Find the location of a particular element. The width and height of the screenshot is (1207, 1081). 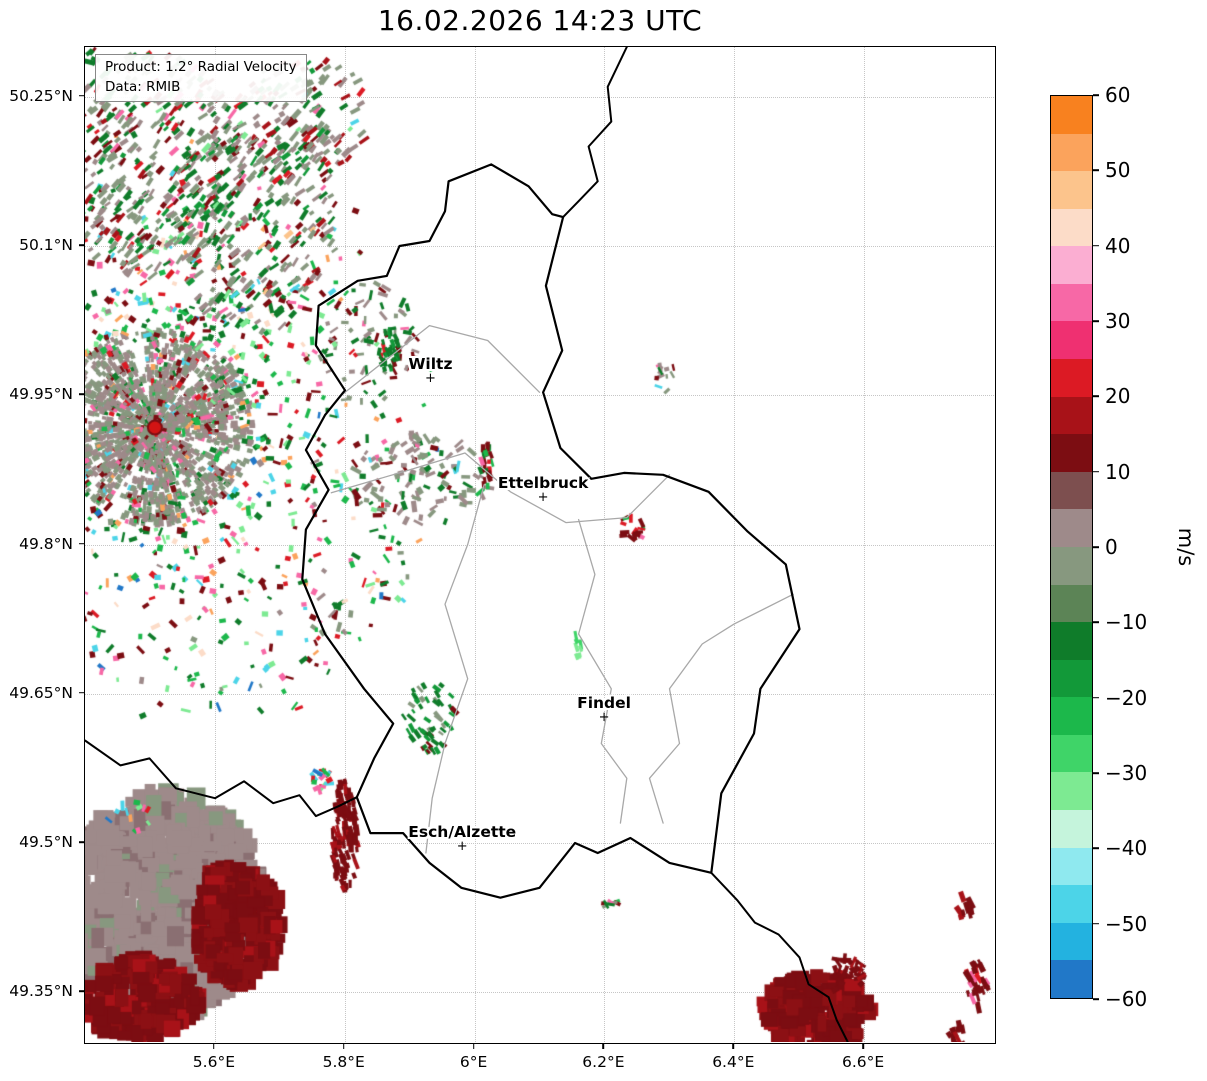

colorbar-tick-label: −10 is located at coordinates (1126, 622).